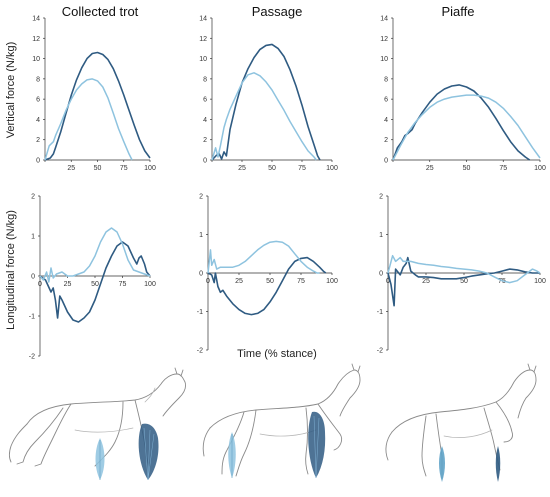  What do you see at coordinates (11, 270) in the screenshot?
I see `longitudinal-force-ylabel: Longitudinal force (N/kg)` at bounding box center [11, 270].